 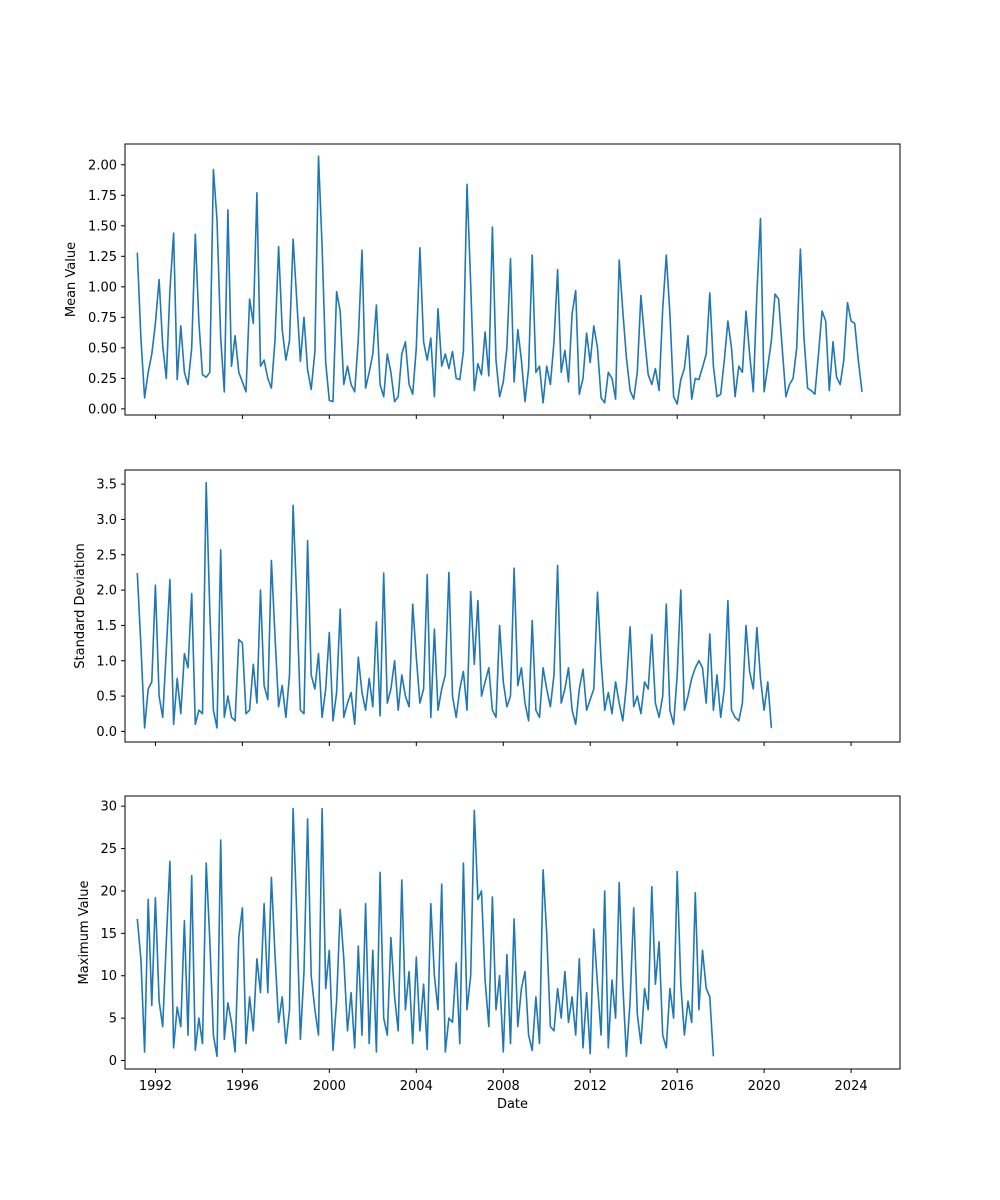 What do you see at coordinates (108, 976) in the screenshot?
I see `y-tick-label: 10` at bounding box center [108, 976].